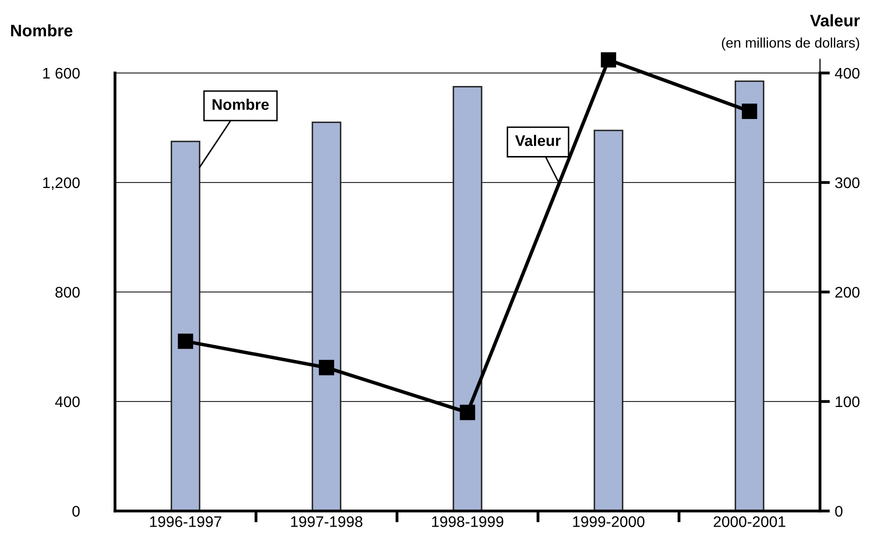 This screenshot has width=870, height=533. Describe the element at coordinates (791, 44) in the screenshot. I see `text: (en millions de dollars)` at that location.